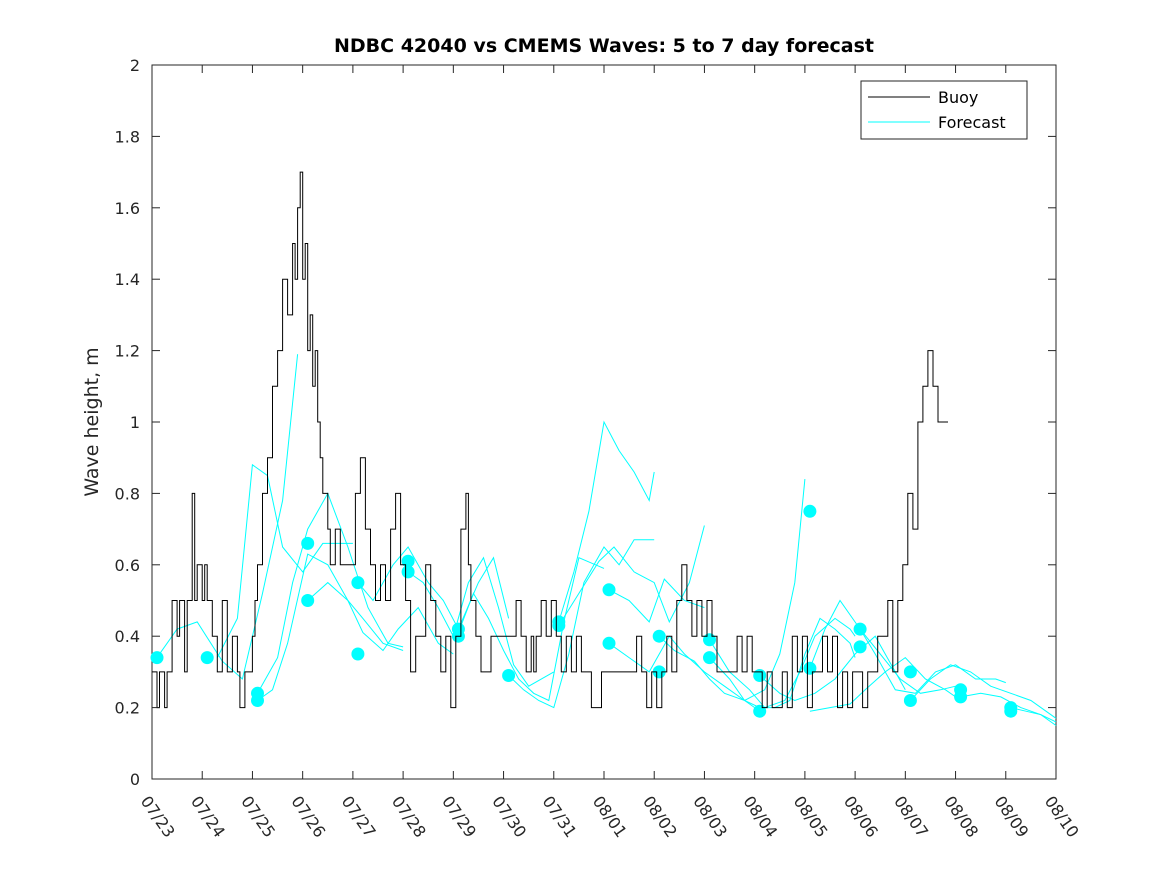 This screenshot has width=1167, height=875. I want to click on legend-box, so click(944, 110).